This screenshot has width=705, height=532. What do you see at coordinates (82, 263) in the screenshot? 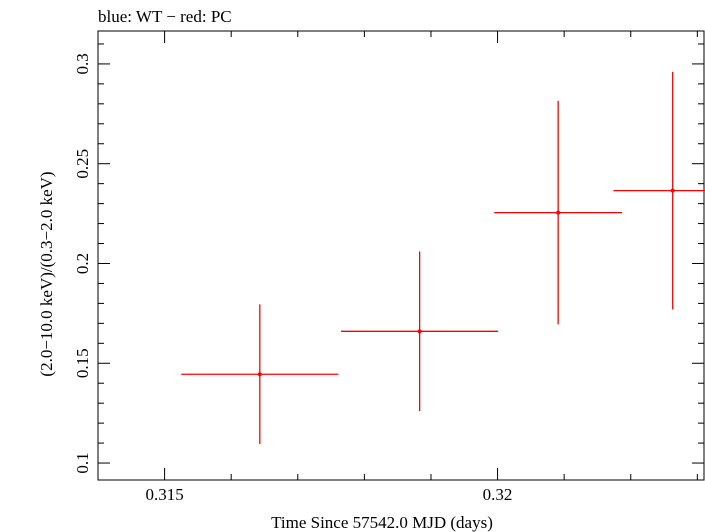
I see `y-tick-label: 0.2` at bounding box center [82, 263].